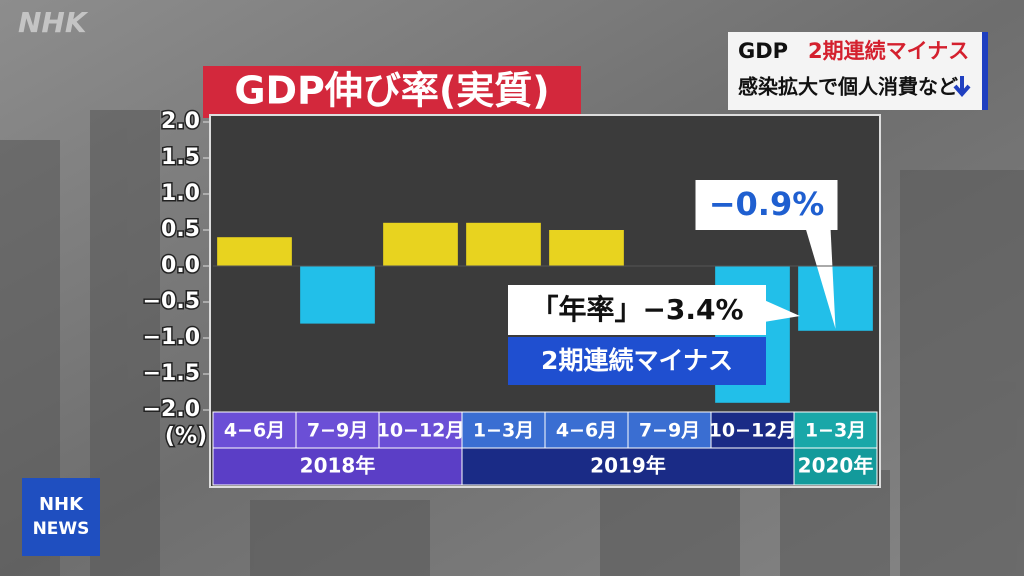  What do you see at coordinates (180, 157) in the screenshot?
I see `y-tick-label: 1.5` at bounding box center [180, 157].